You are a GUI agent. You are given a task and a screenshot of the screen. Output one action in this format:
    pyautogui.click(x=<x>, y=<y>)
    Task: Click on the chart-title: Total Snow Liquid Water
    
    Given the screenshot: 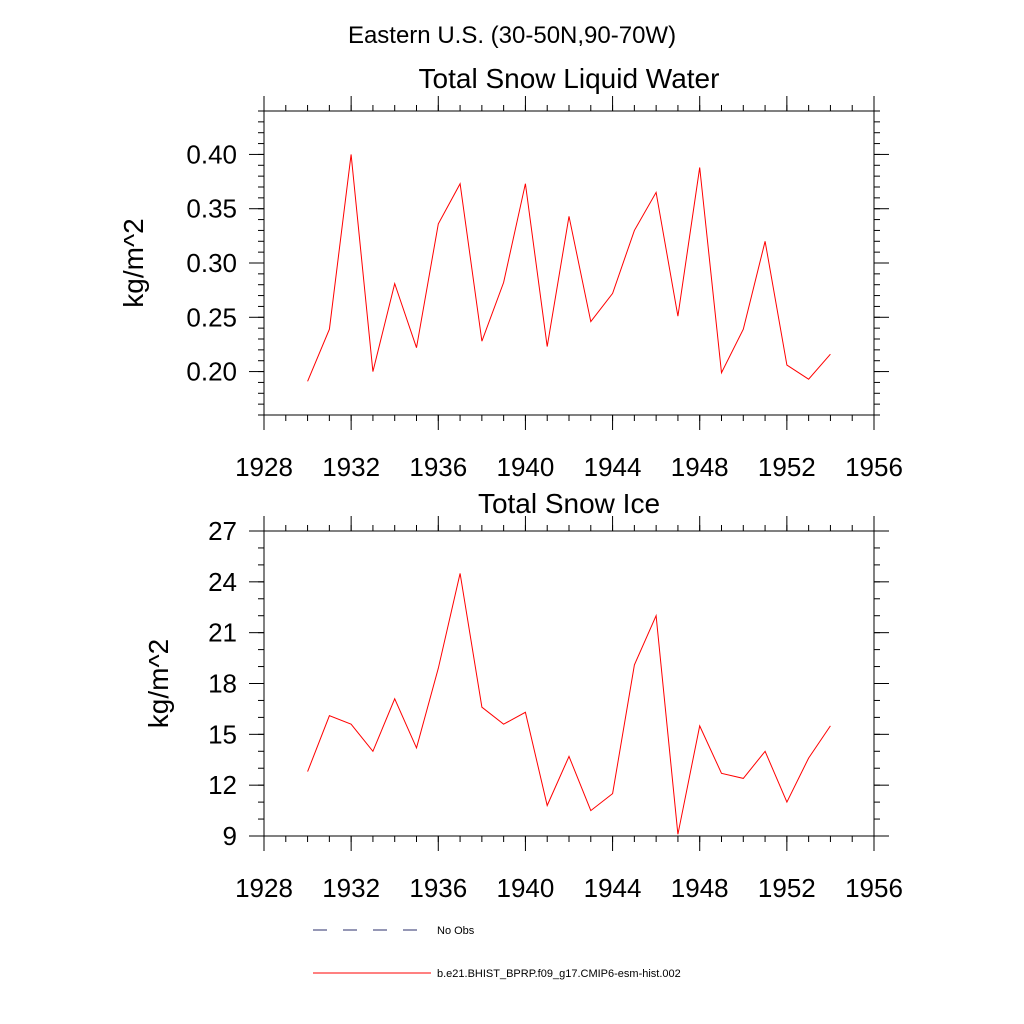 What is the action you would take?
    pyautogui.click(x=569, y=78)
    